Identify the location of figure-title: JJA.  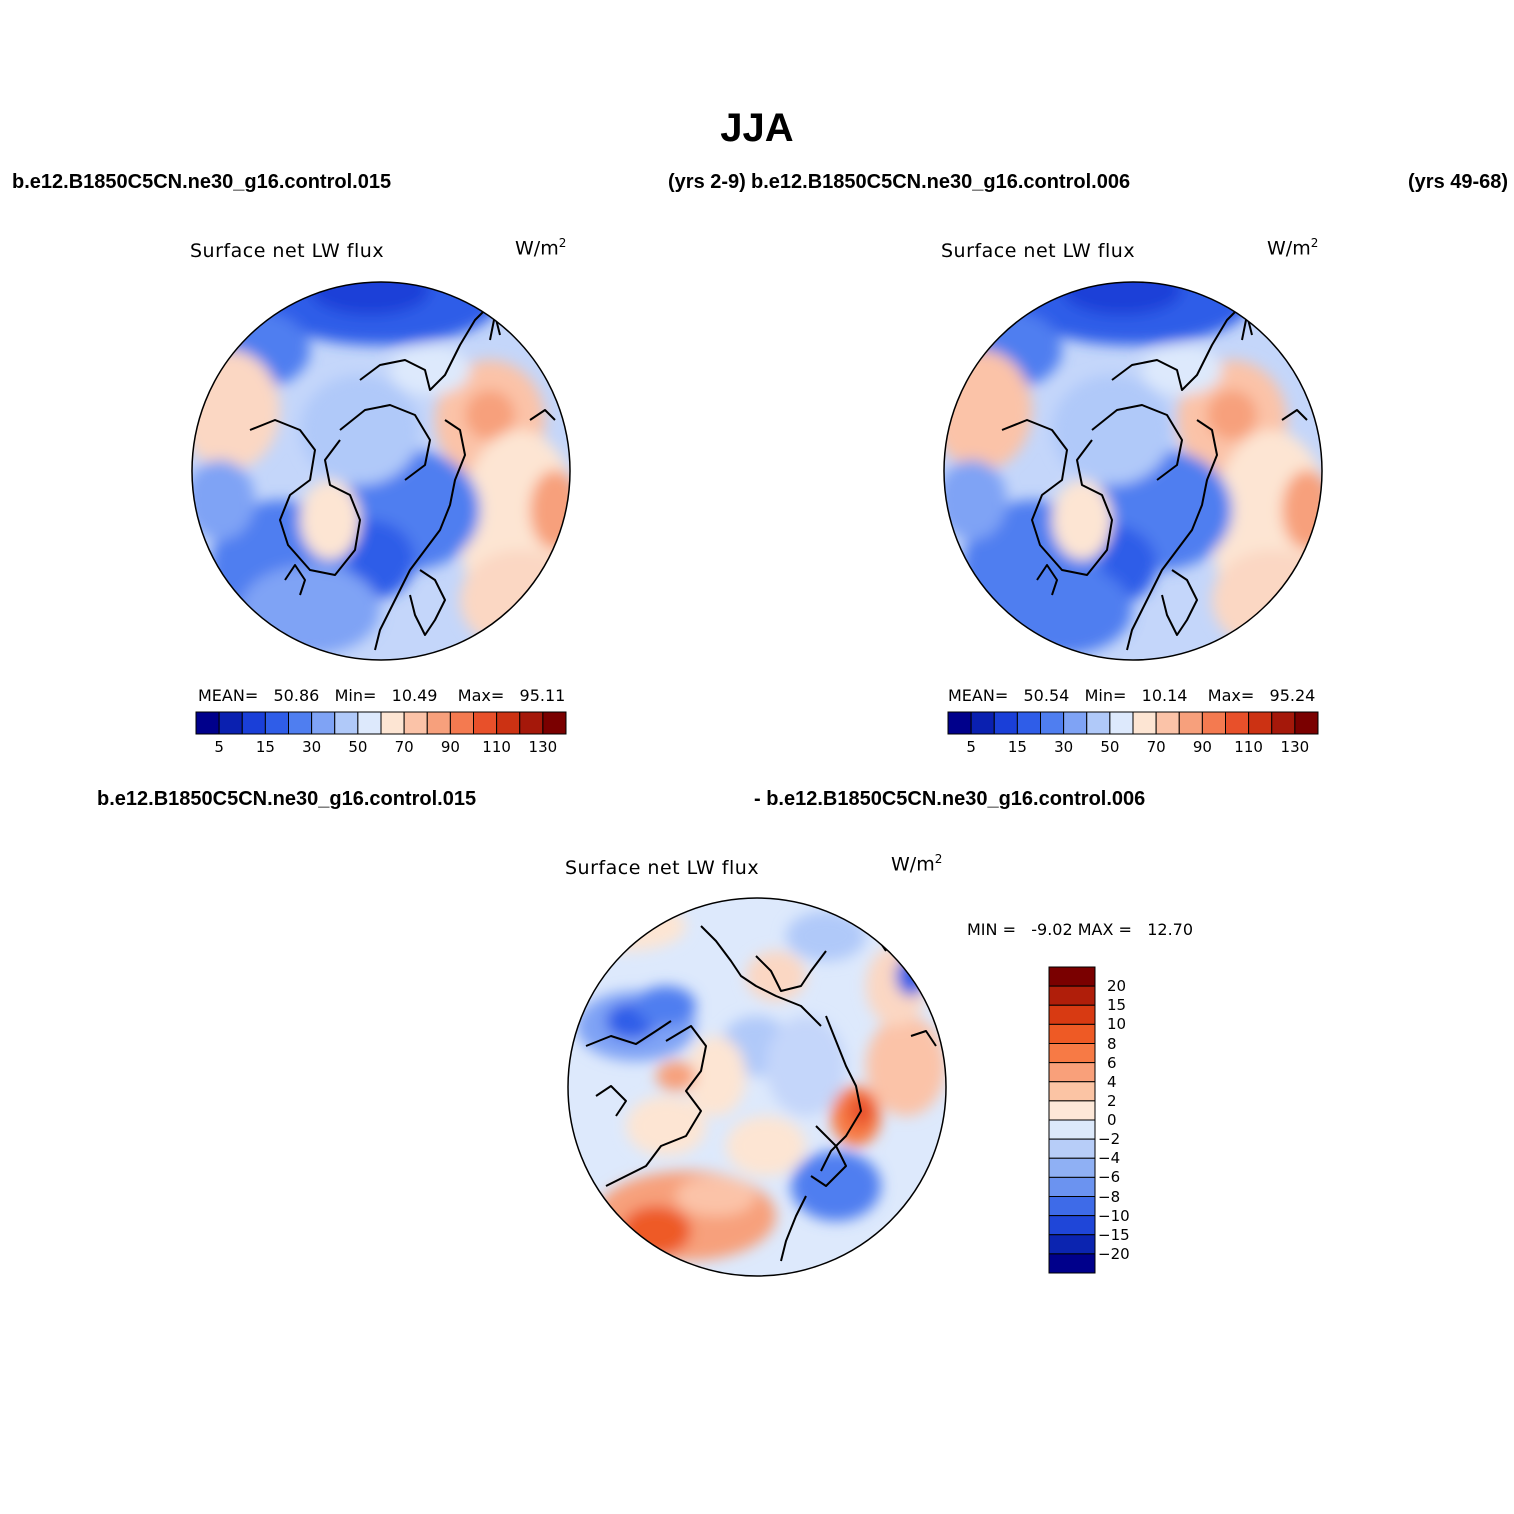
(757, 128).